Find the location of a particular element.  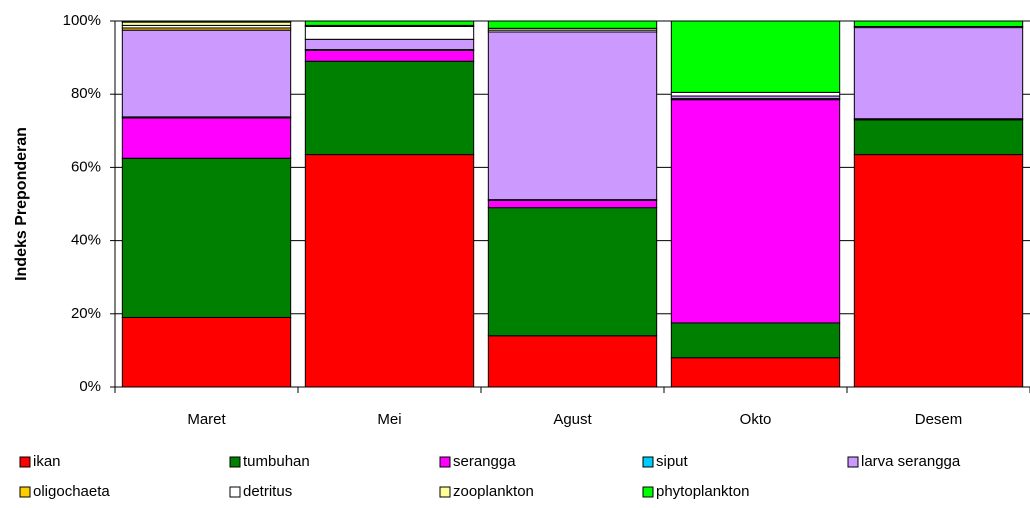

legend-label: serangga is located at coordinates (484, 461).